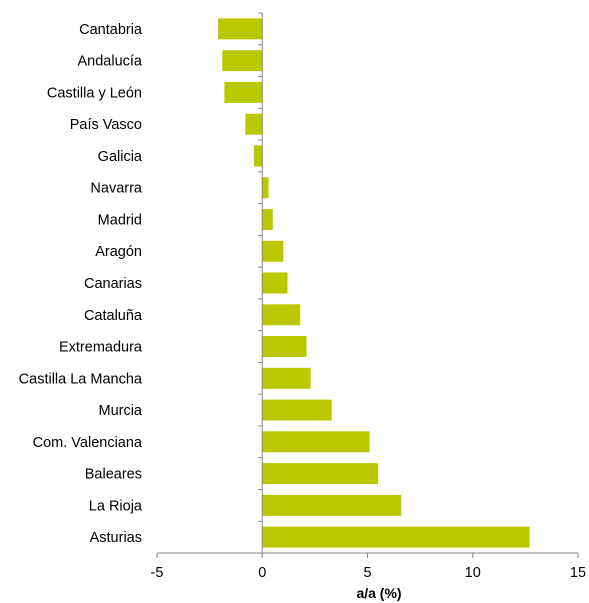  Describe the element at coordinates (116, 538) in the screenshot. I see `category-label: Asturias` at that location.